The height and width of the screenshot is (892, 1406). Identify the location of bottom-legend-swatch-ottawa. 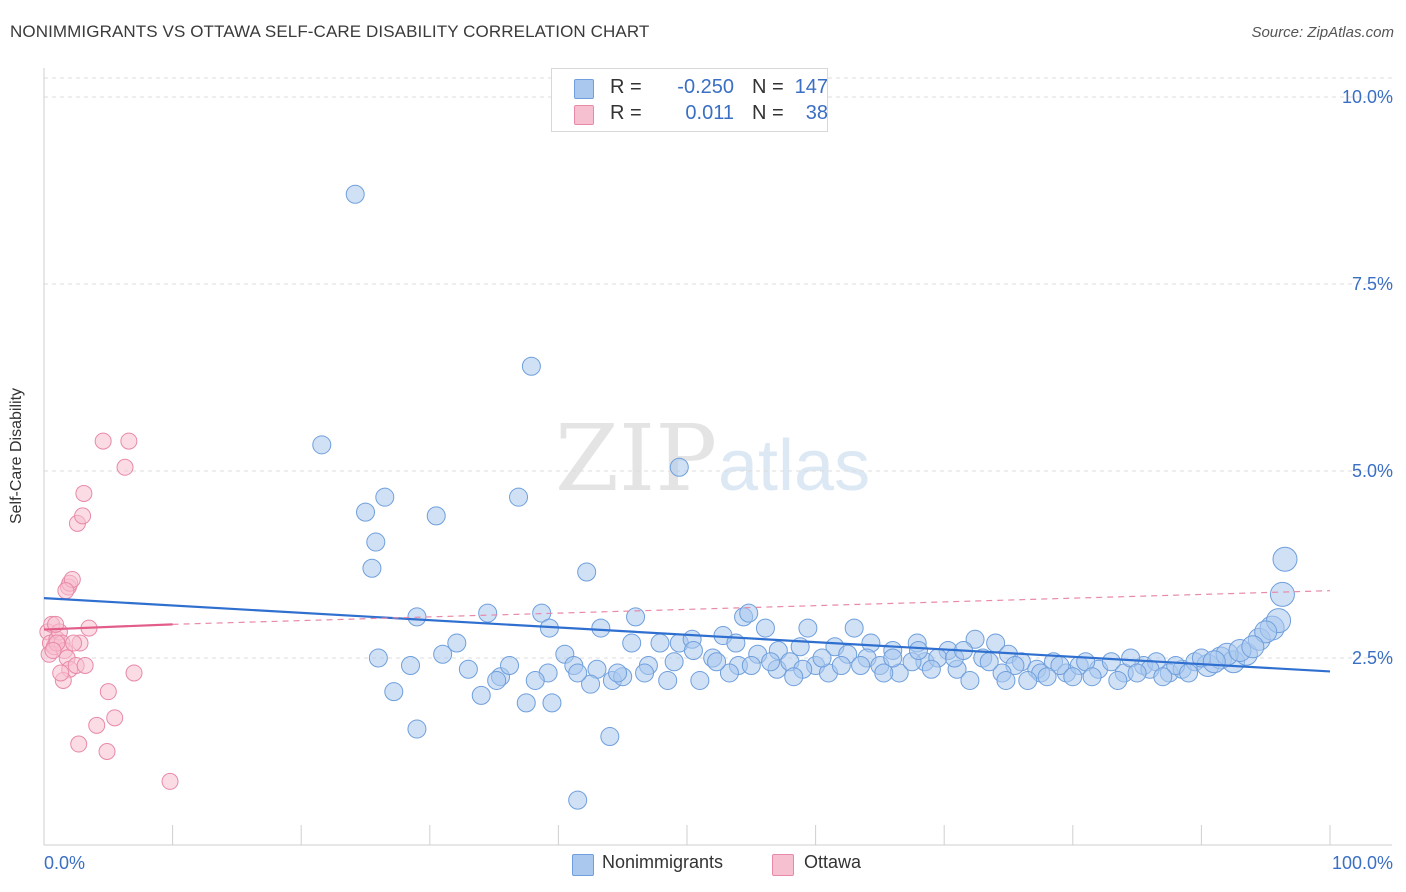
(783, 865).